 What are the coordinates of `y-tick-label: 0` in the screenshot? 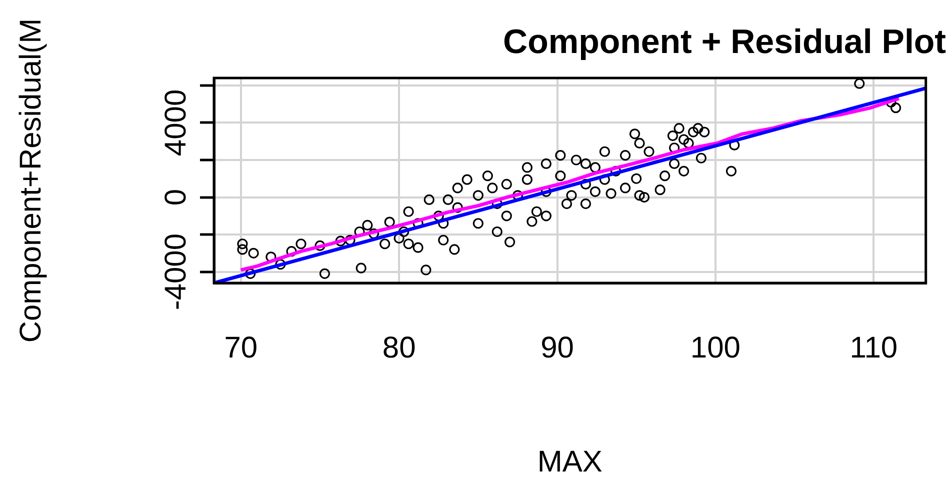 It's located at (175, 197).